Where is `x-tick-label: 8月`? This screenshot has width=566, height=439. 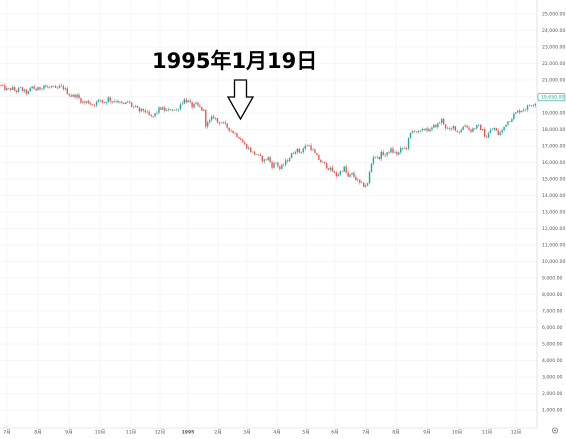 x-tick-label: 8月 is located at coordinates (38, 433).